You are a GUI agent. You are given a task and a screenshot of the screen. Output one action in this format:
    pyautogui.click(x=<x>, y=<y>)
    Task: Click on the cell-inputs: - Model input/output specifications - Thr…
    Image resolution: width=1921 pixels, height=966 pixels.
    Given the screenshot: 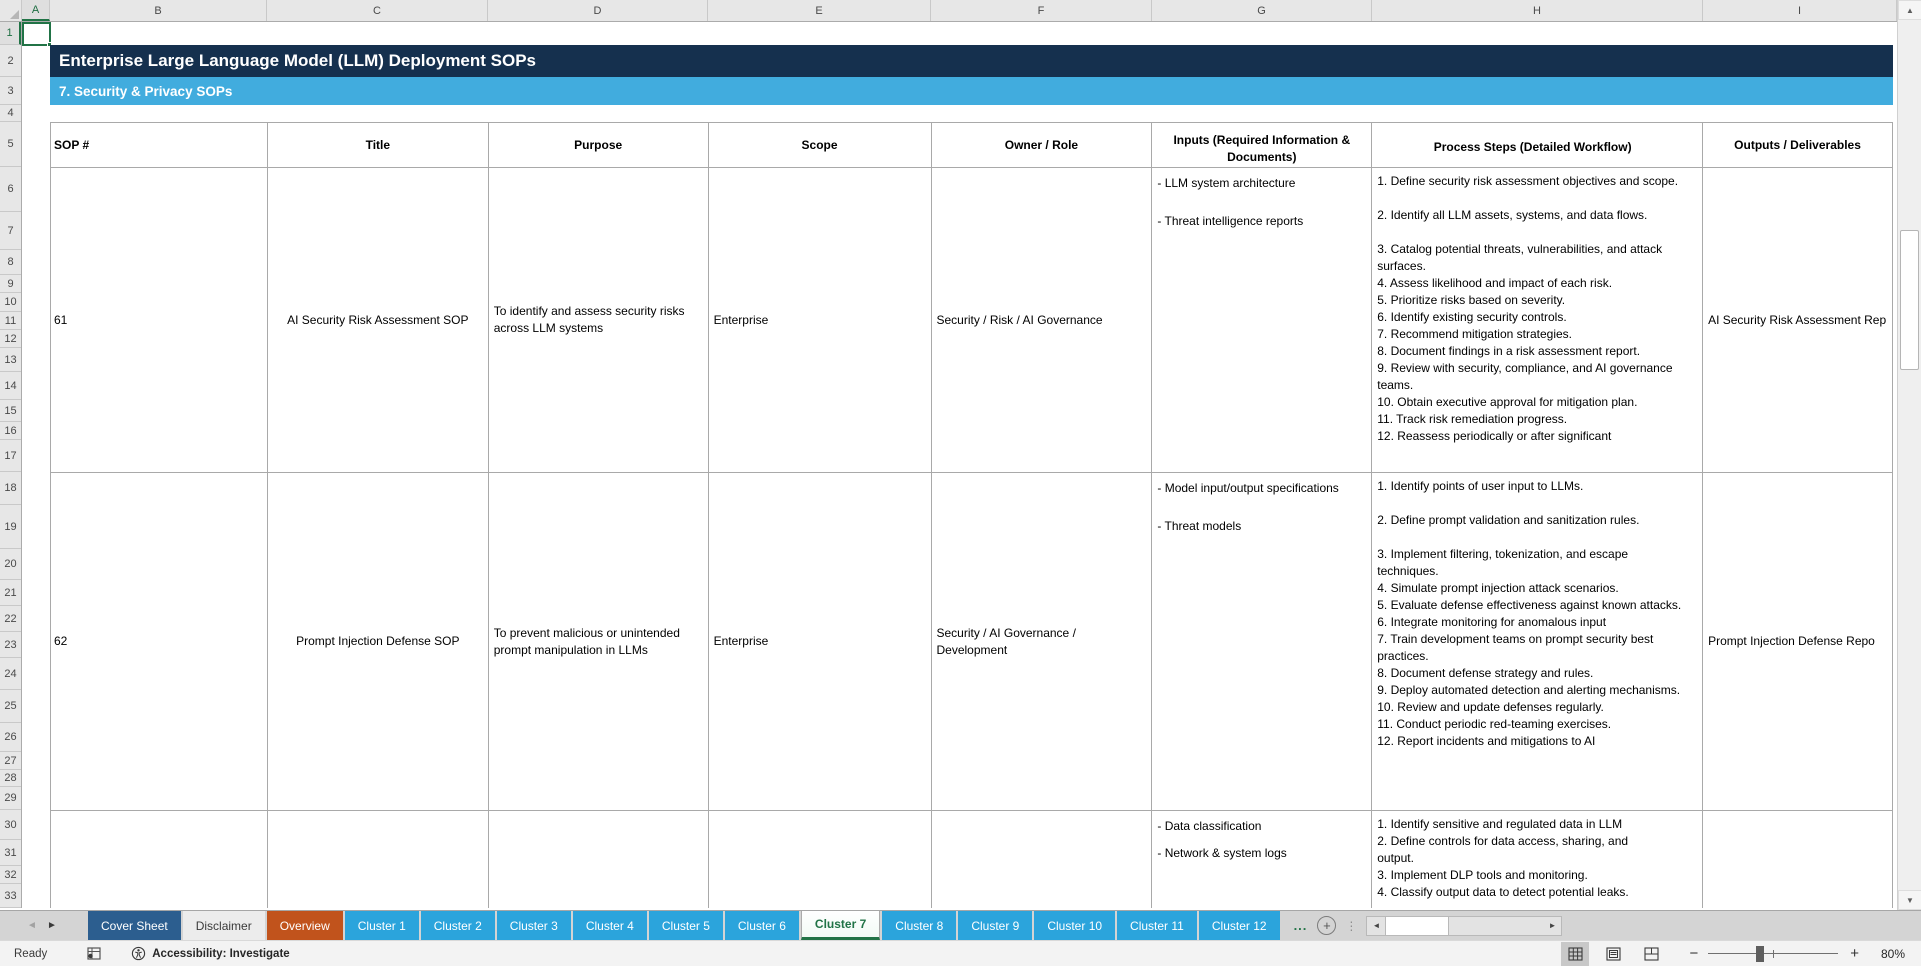 What is the action you would take?
    pyautogui.click(x=1262, y=642)
    